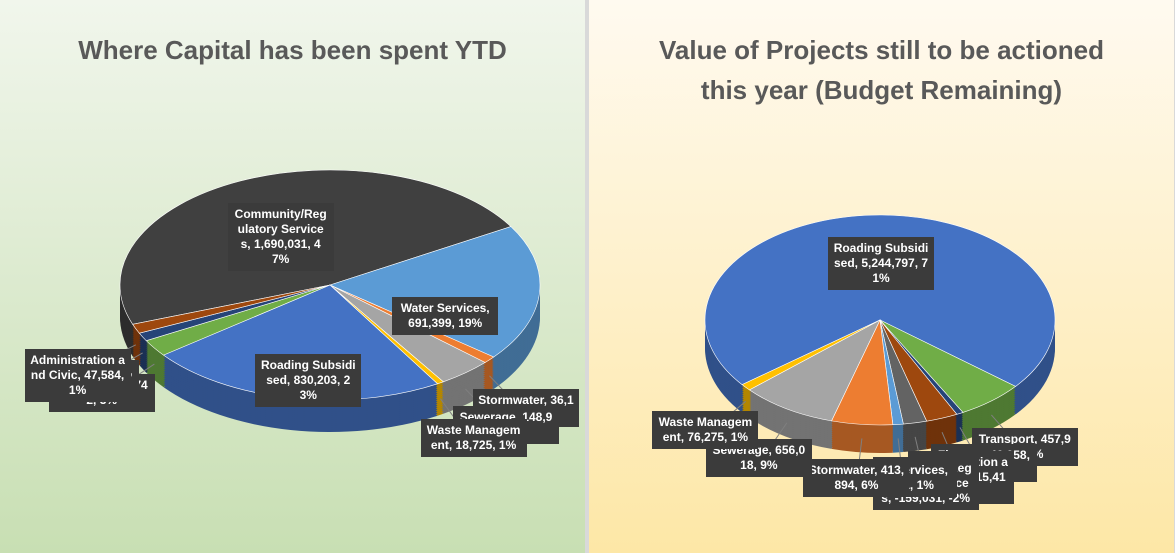 The height and width of the screenshot is (553, 1175). I want to click on data-label: Roading Subsidised, 830,203, 23%, so click(308, 381).